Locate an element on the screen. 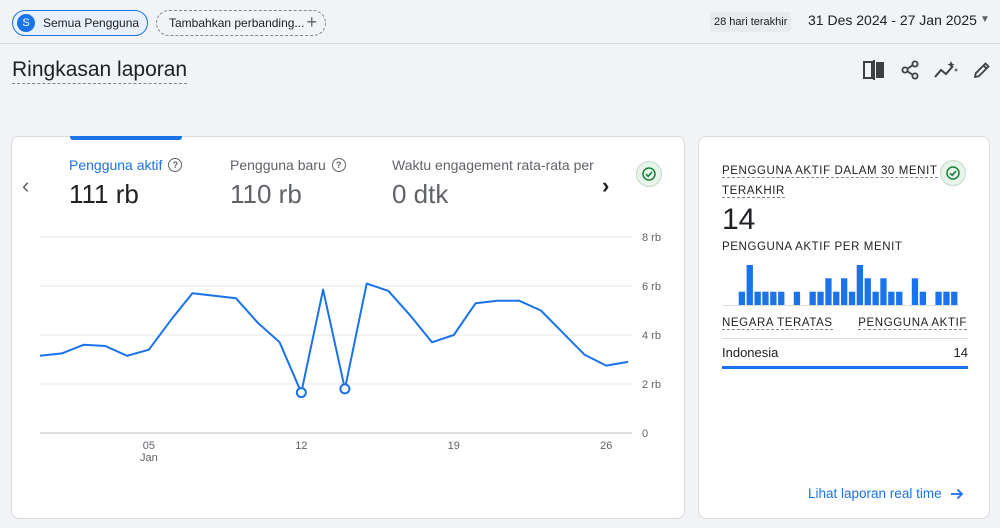  metric-value: 110 rb is located at coordinates (266, 194).